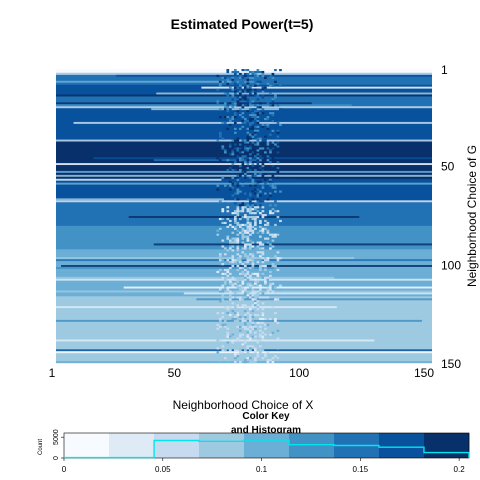 The height and width of the screenshot is (480, 480). Describe the element at coordinates (58, 444) in the screenshot. I see `color-key-y-ticks: 0 5000` at that location.